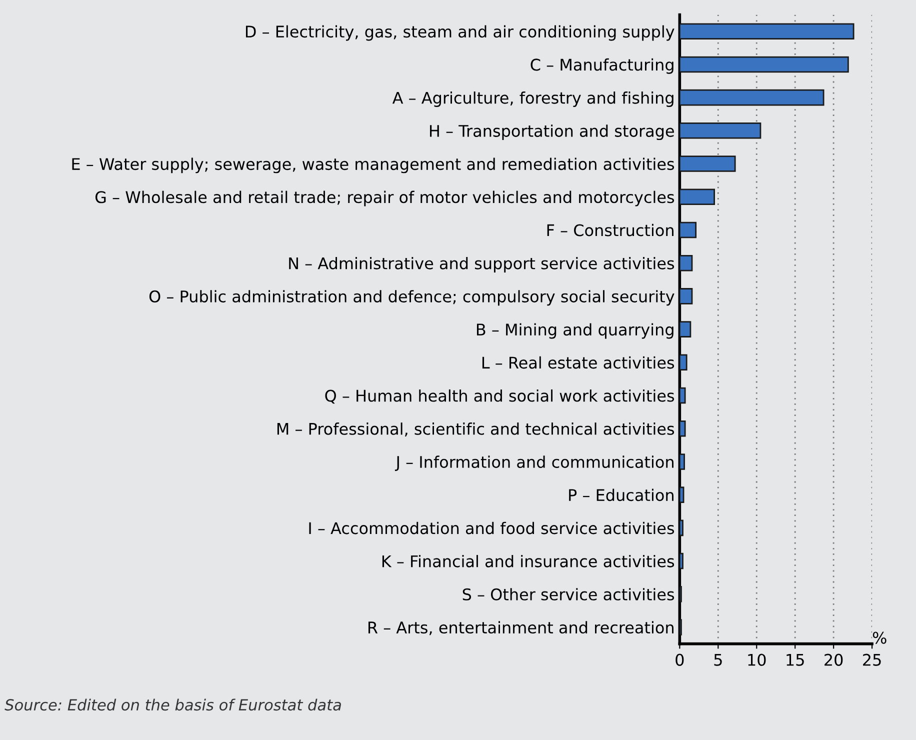 This screenshot has width=916, height=740. Describe the element at coordinates (718, 660) in the screenshot. I see `x-tick-label: 5` at that location.